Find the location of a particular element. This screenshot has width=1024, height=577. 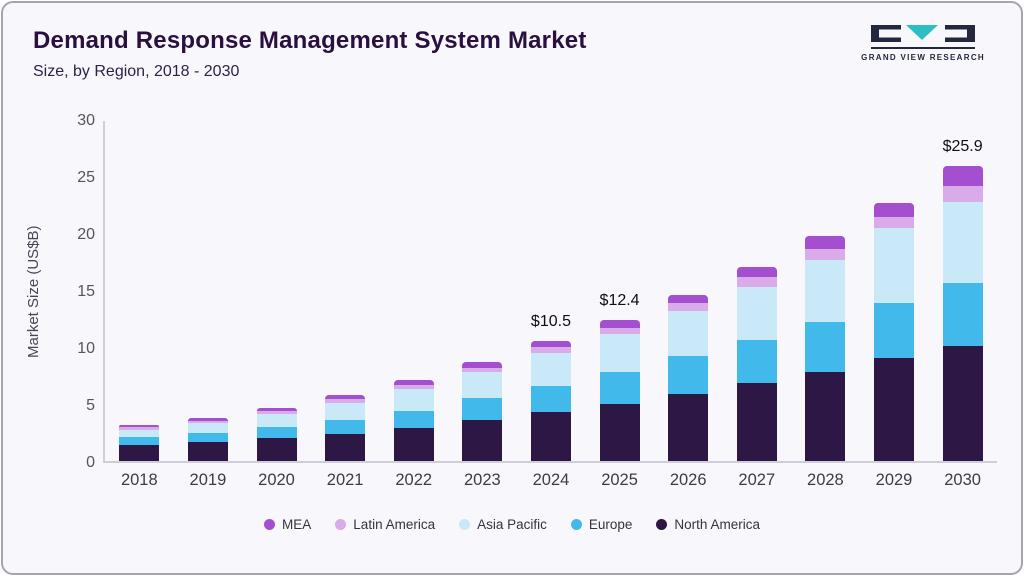

x-axis-label: 2025 is located at coordinates (619, 480).